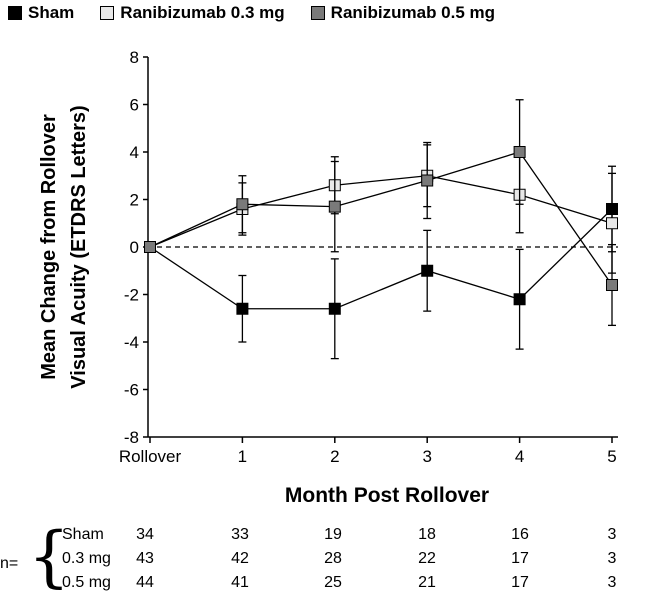 This screenshot has height=606, width=653. Describe the element at coordinates (387, 495) in the screenshot. I see `x-axis-label: Month Post Rollover` at that location.